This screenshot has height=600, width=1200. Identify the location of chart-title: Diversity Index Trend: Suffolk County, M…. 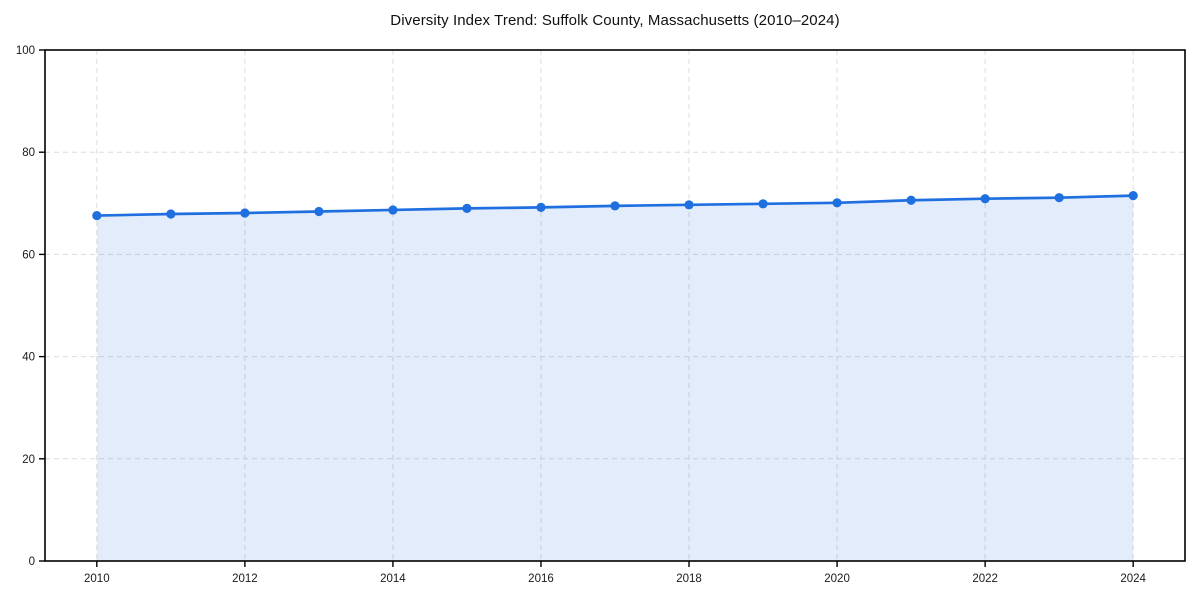
(615, 20).